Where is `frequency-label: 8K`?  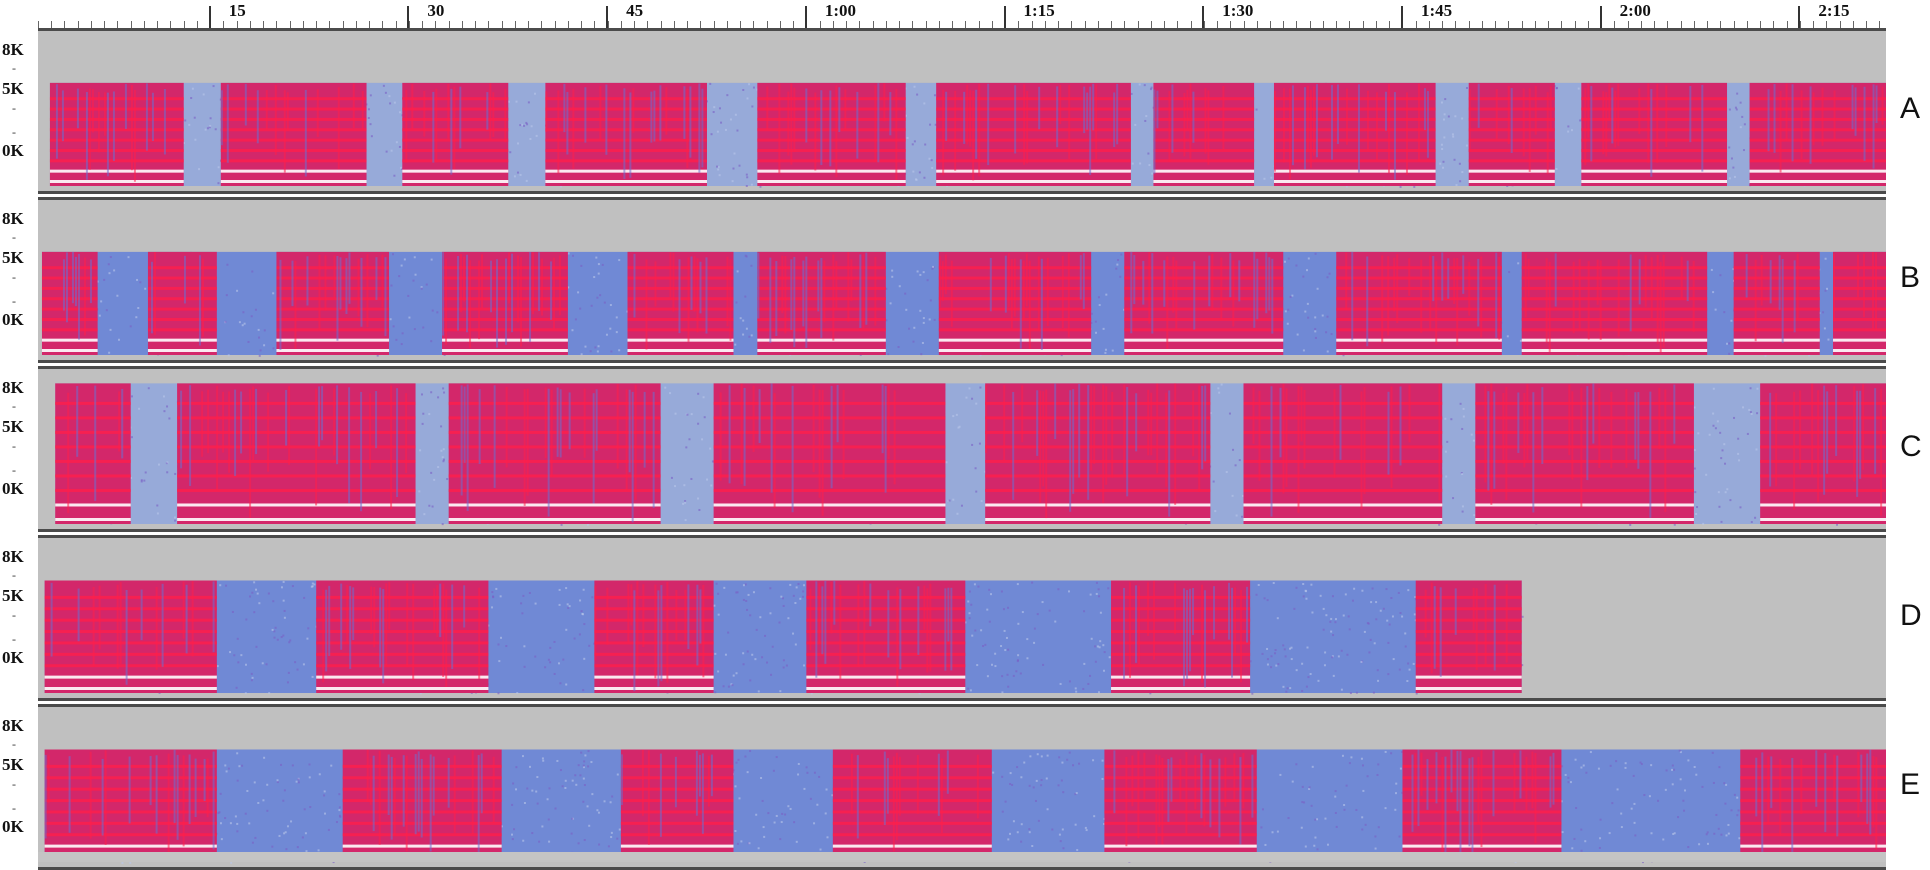
frequency-label: 8K is located at coordinates (13, 219).